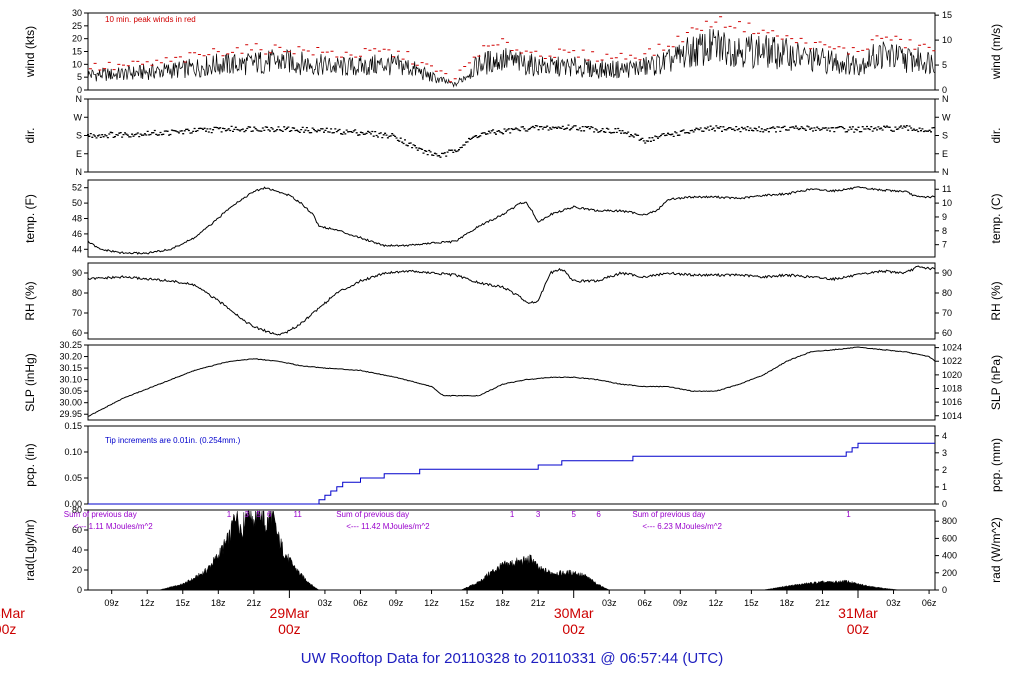  I want to click on rad-left-tick-label: 40, so click(77, 550).